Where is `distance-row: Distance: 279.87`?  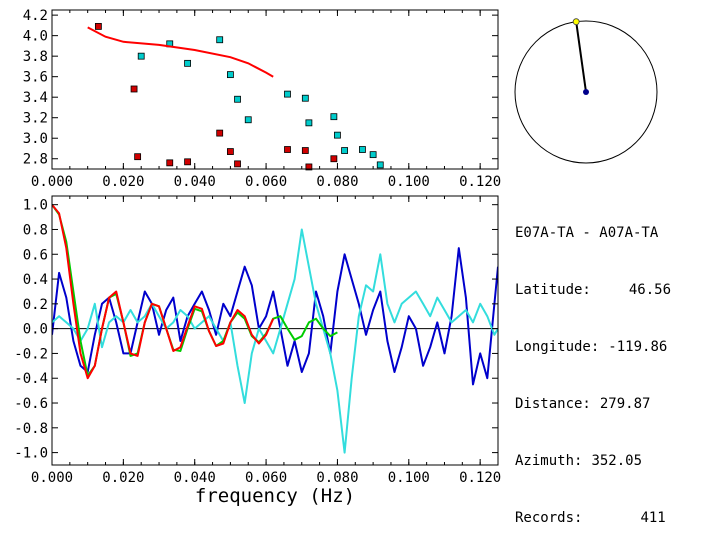 distance-row: Distance: 279.87 is located at coordinates (593, 404).